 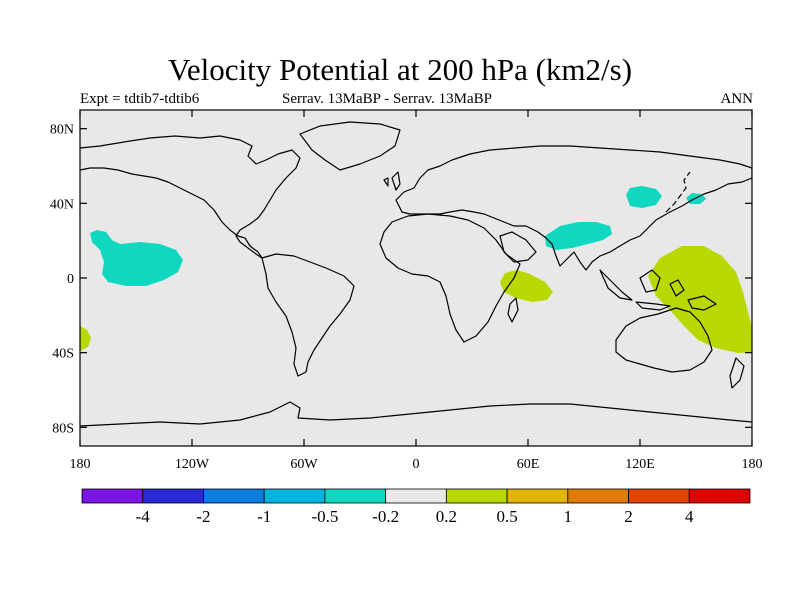 What do you see at coordinates (140, 99) in the screenshot?
I see `experiment-label: Expt = tdtib7-tdtib6` at bounding box center [140, 99].